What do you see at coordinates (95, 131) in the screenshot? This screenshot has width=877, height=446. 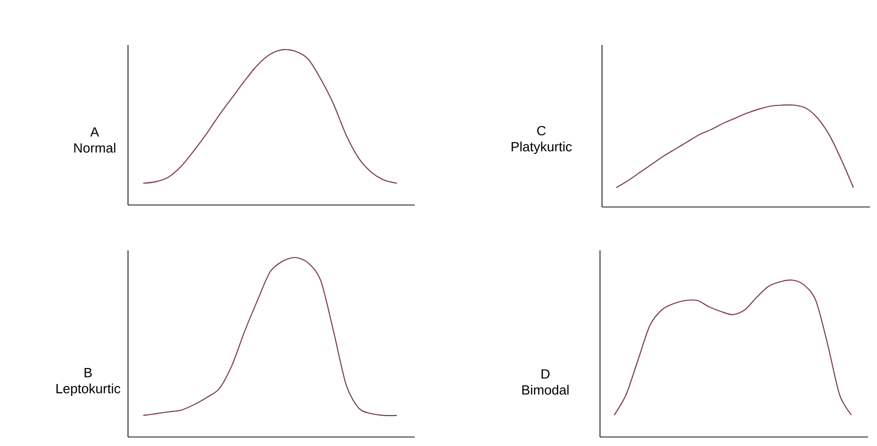 I see `text: A` at bounding box center [95, 131].